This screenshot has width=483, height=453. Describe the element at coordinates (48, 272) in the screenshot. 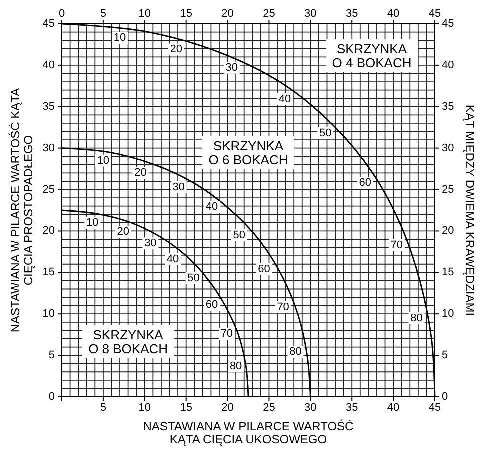

I see `y-tick-label: 15` at that location.